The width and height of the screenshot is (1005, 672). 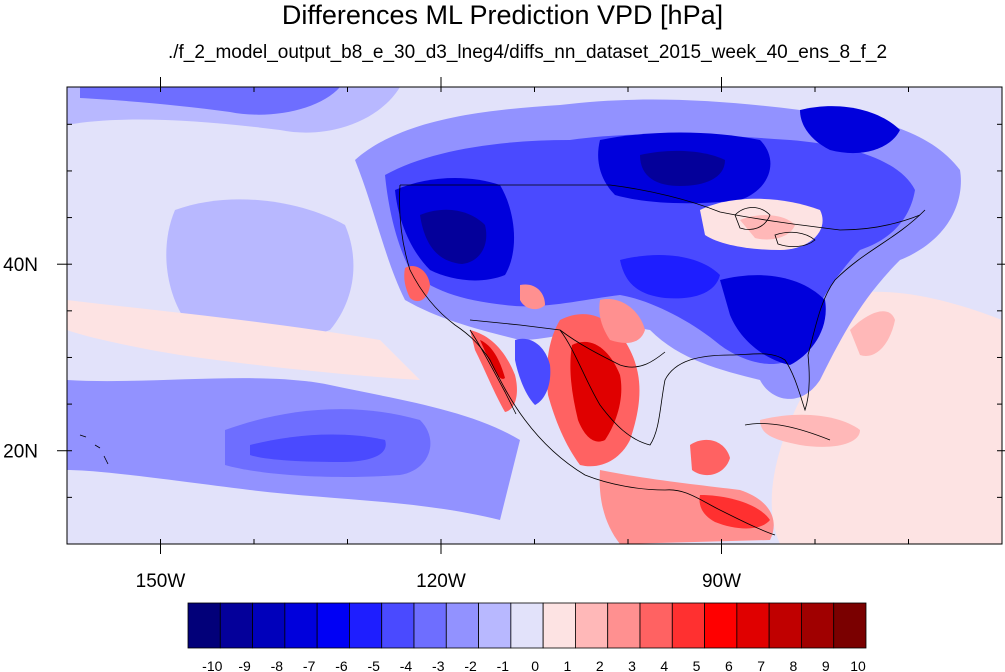 What do you see at coordinates (470, 665) in the screenshot?
I see `colorbar-label: -2` at bounding box center [470, 665].